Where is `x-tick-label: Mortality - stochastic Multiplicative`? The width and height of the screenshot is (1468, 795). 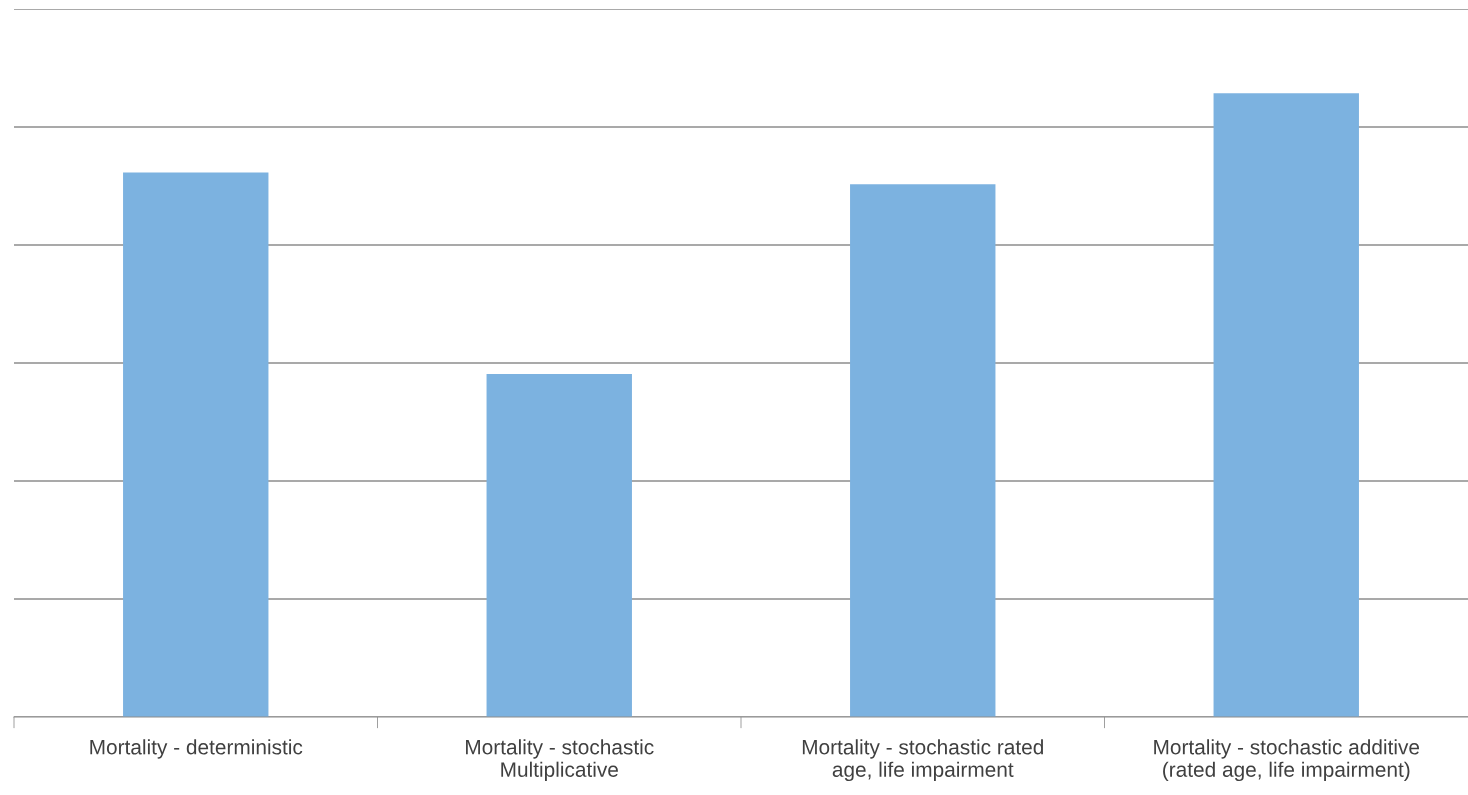
x-tick-label: Mortality - stochastic Multiplicative is located at coordinates (560, 760).